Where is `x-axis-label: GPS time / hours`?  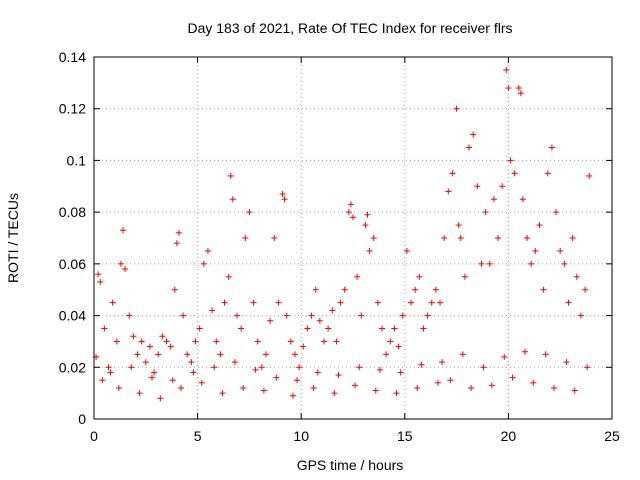
x-axis-label: GPS time / hours is located at coordinates (350, 465).